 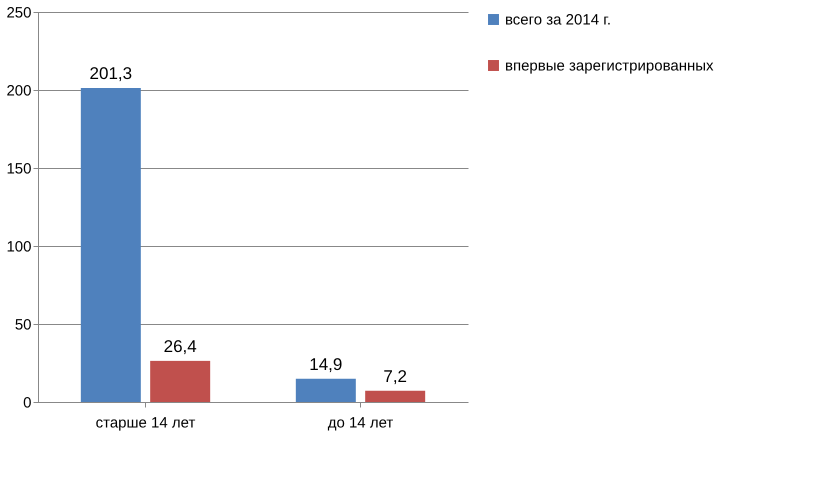 I want to click on data-label: 201,3, so click(x=111, y=73).